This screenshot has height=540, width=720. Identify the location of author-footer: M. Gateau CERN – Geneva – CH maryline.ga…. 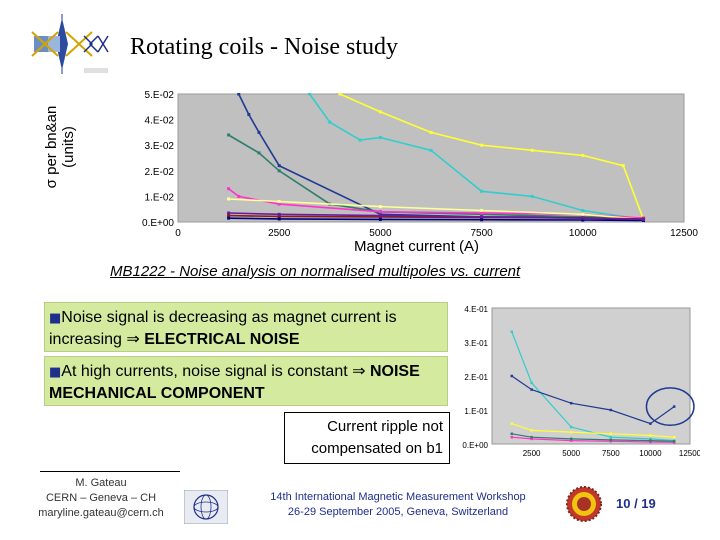
(105, 496).